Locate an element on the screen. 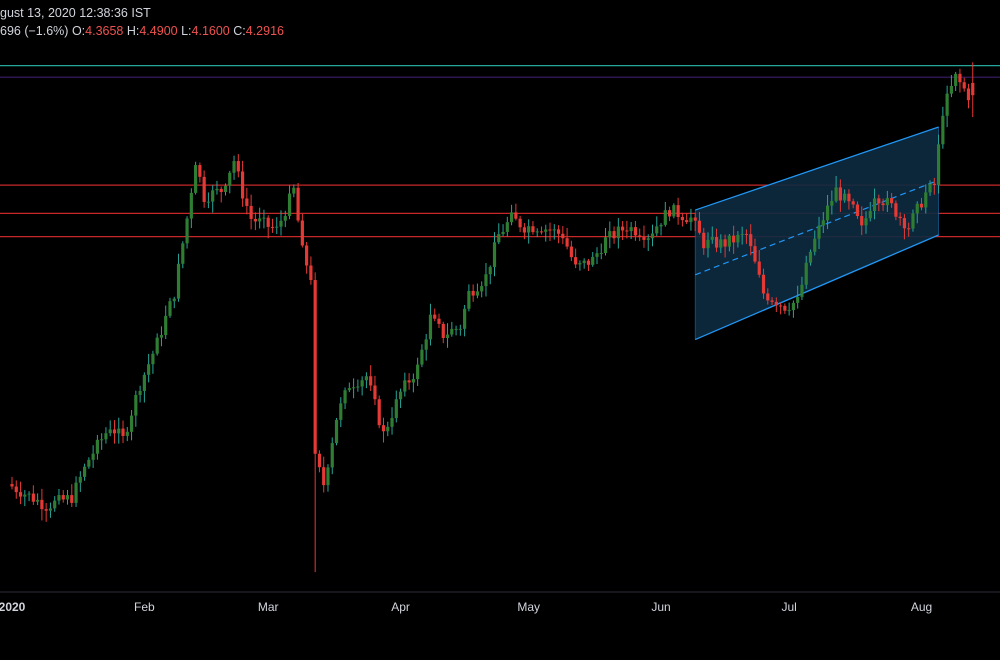 The width and height of the screenshot is (1000, 660). channel-fill is located at coordinates (817, 233).